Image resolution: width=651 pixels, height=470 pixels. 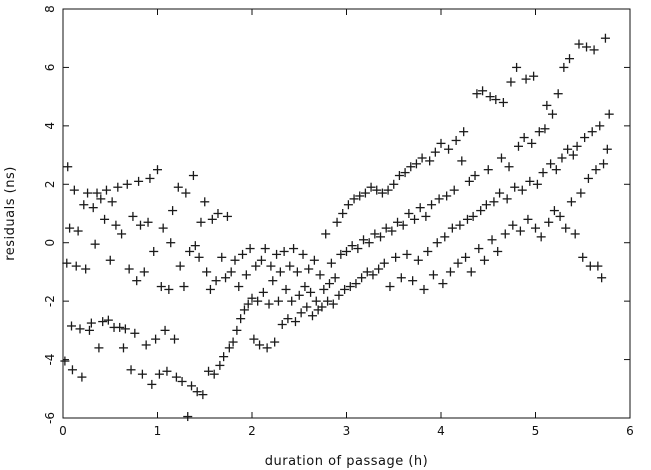 I want to click on y-tick-label: -6, so click(x=50, y=418).